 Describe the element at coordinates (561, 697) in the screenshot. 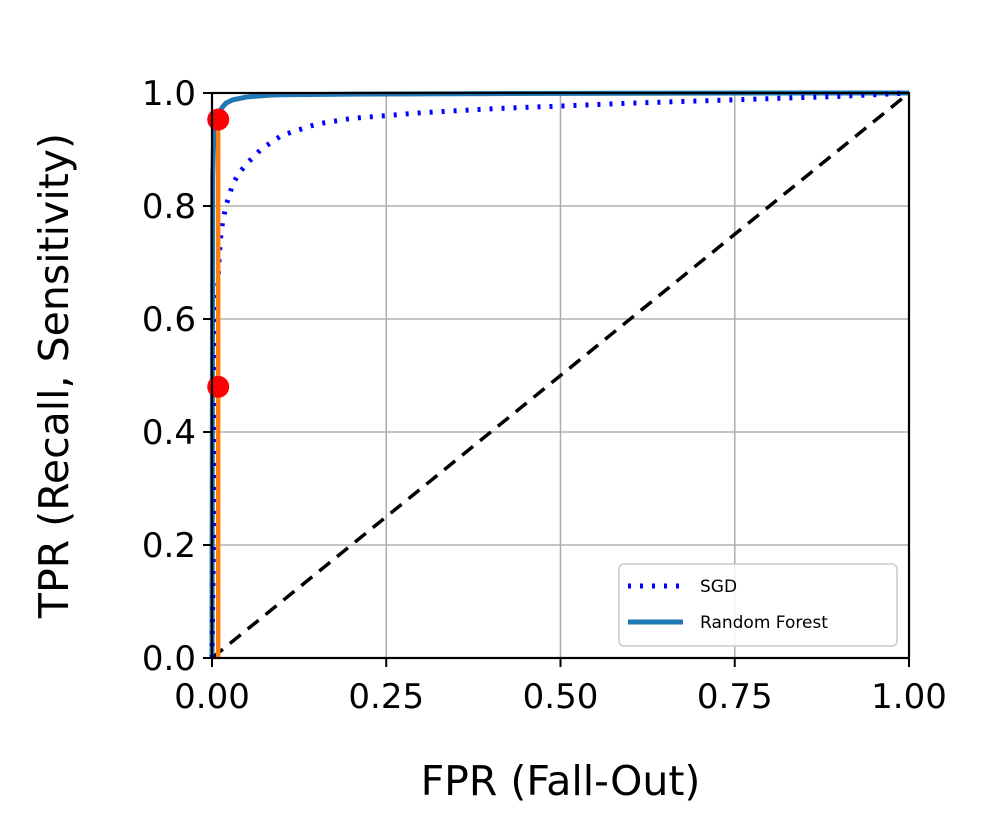

I see `x-tick-label: 0.50` at that location.